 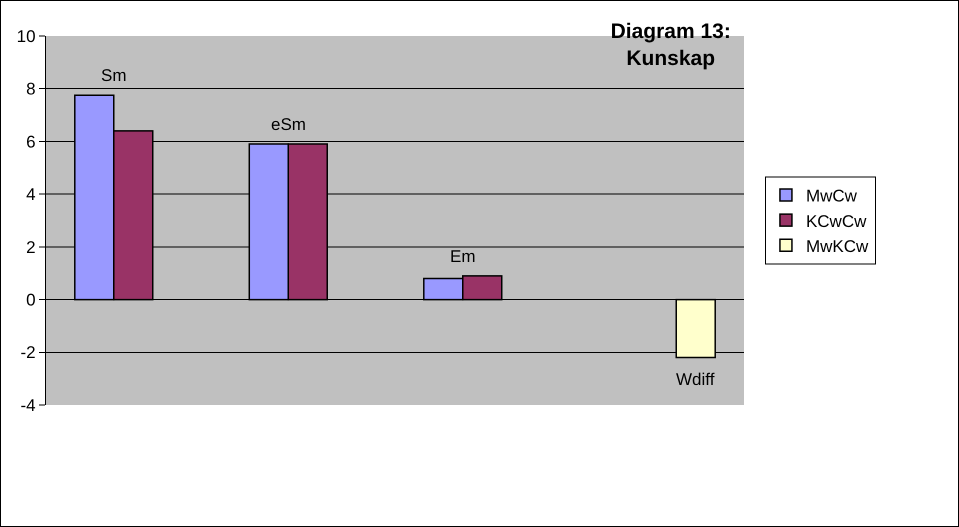 I want to click on chart-title: Diagram 13: Kunskap, so click(x=670, y=45).